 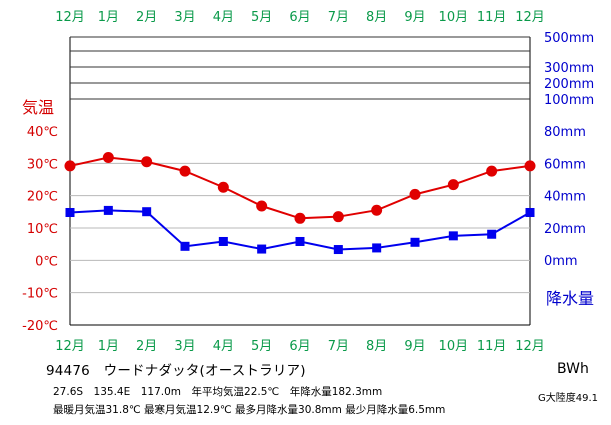 What do you see at coordinates (46, 261) in the screenshot?
I see `temperature-tick: 0℃` at bounding box center [46, 261].